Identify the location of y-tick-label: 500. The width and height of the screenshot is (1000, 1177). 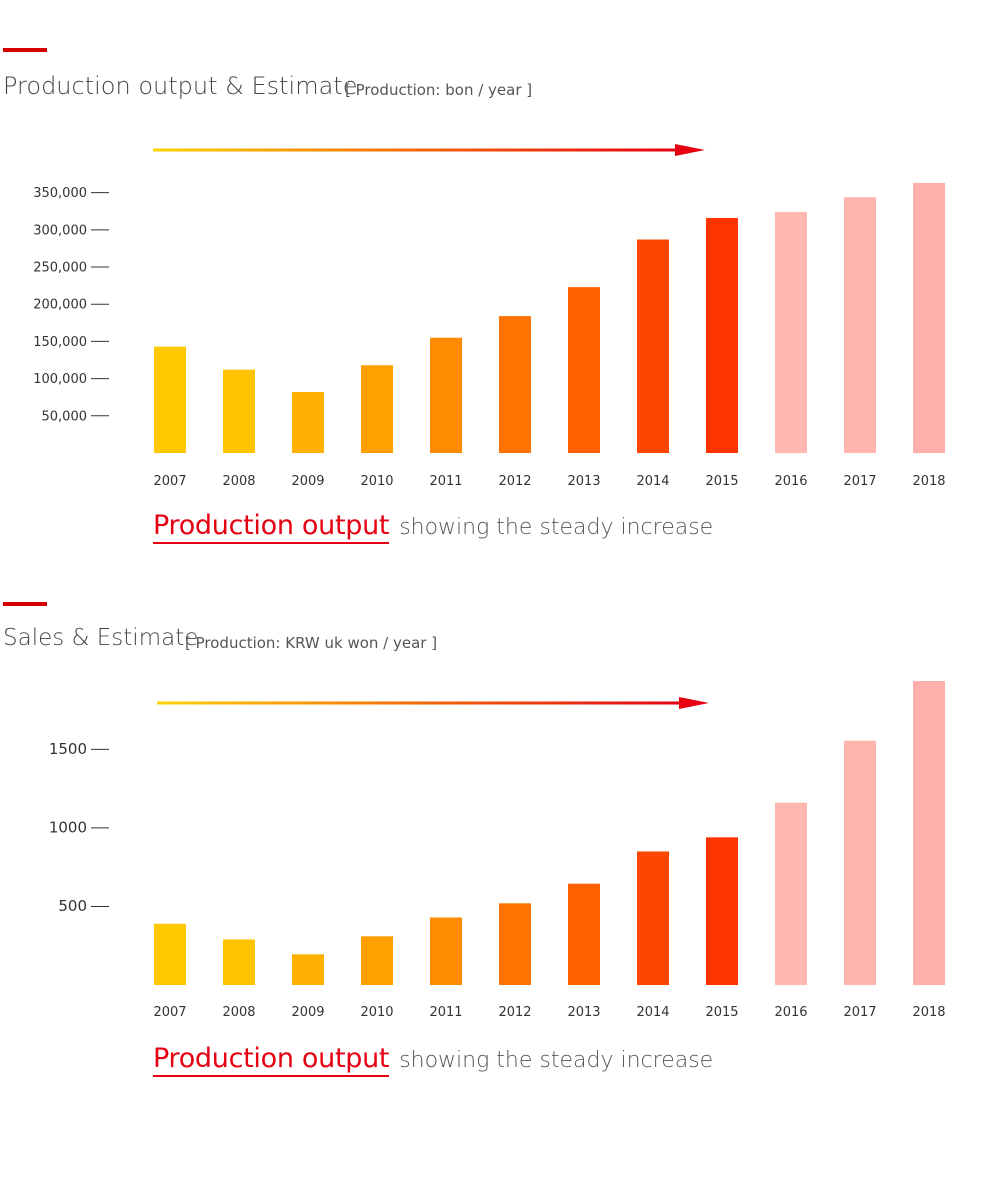
(72, 906).